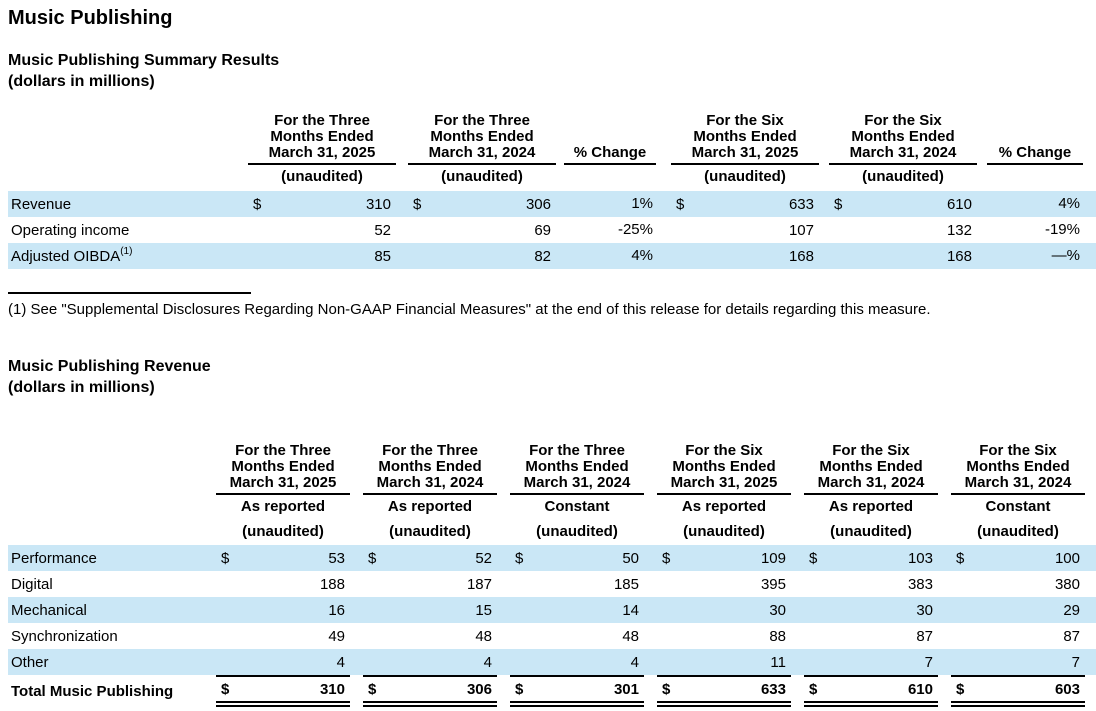 The height and width of the screenshot is (711, 1096). I want to click on footnote-divider, so click(129, 293).